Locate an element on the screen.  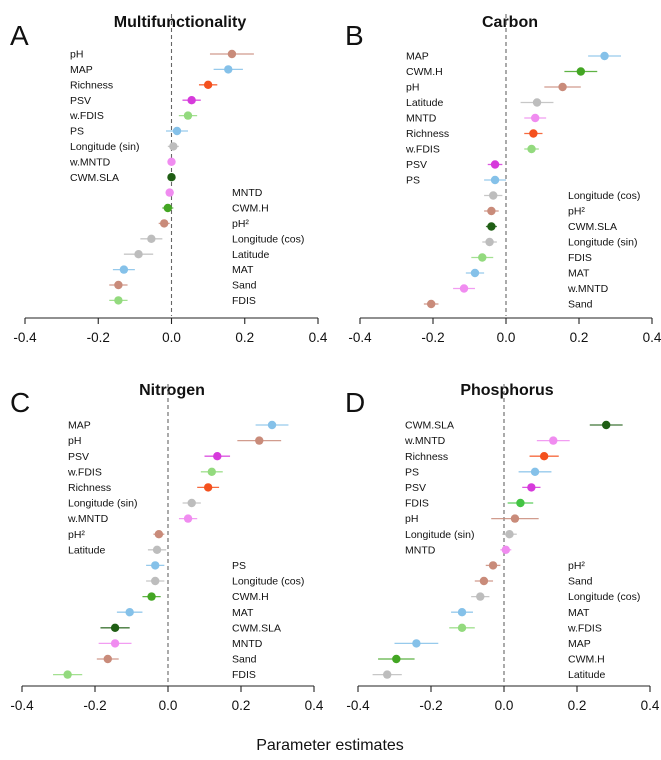
panel-letter: A is located at coordinates (19, 35).